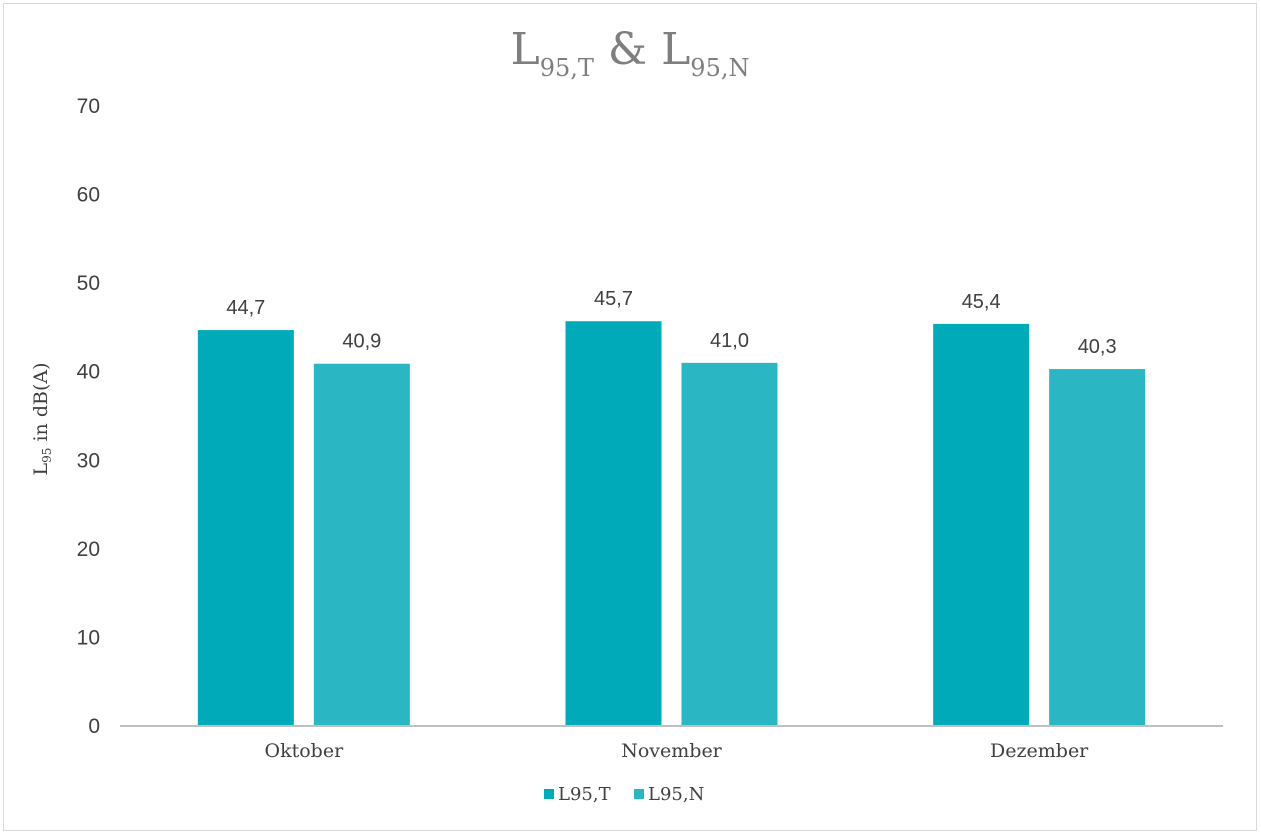  Describe the element at coordinates (361, 342) in the screenshot. I see `data-label: 40,9` at that location.